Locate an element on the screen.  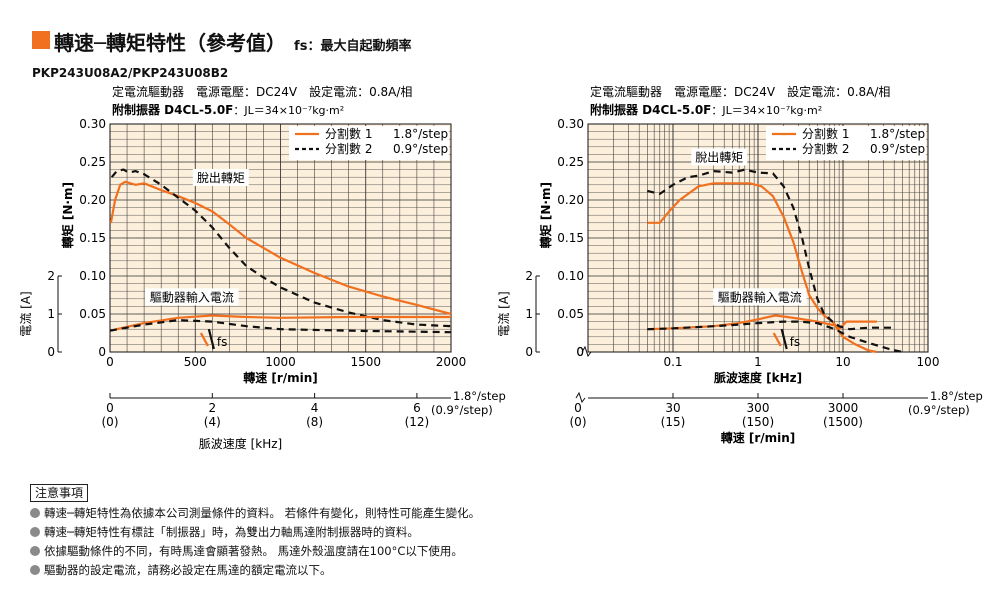
series-line-torque-div1 is located at coordinates (280, 248).